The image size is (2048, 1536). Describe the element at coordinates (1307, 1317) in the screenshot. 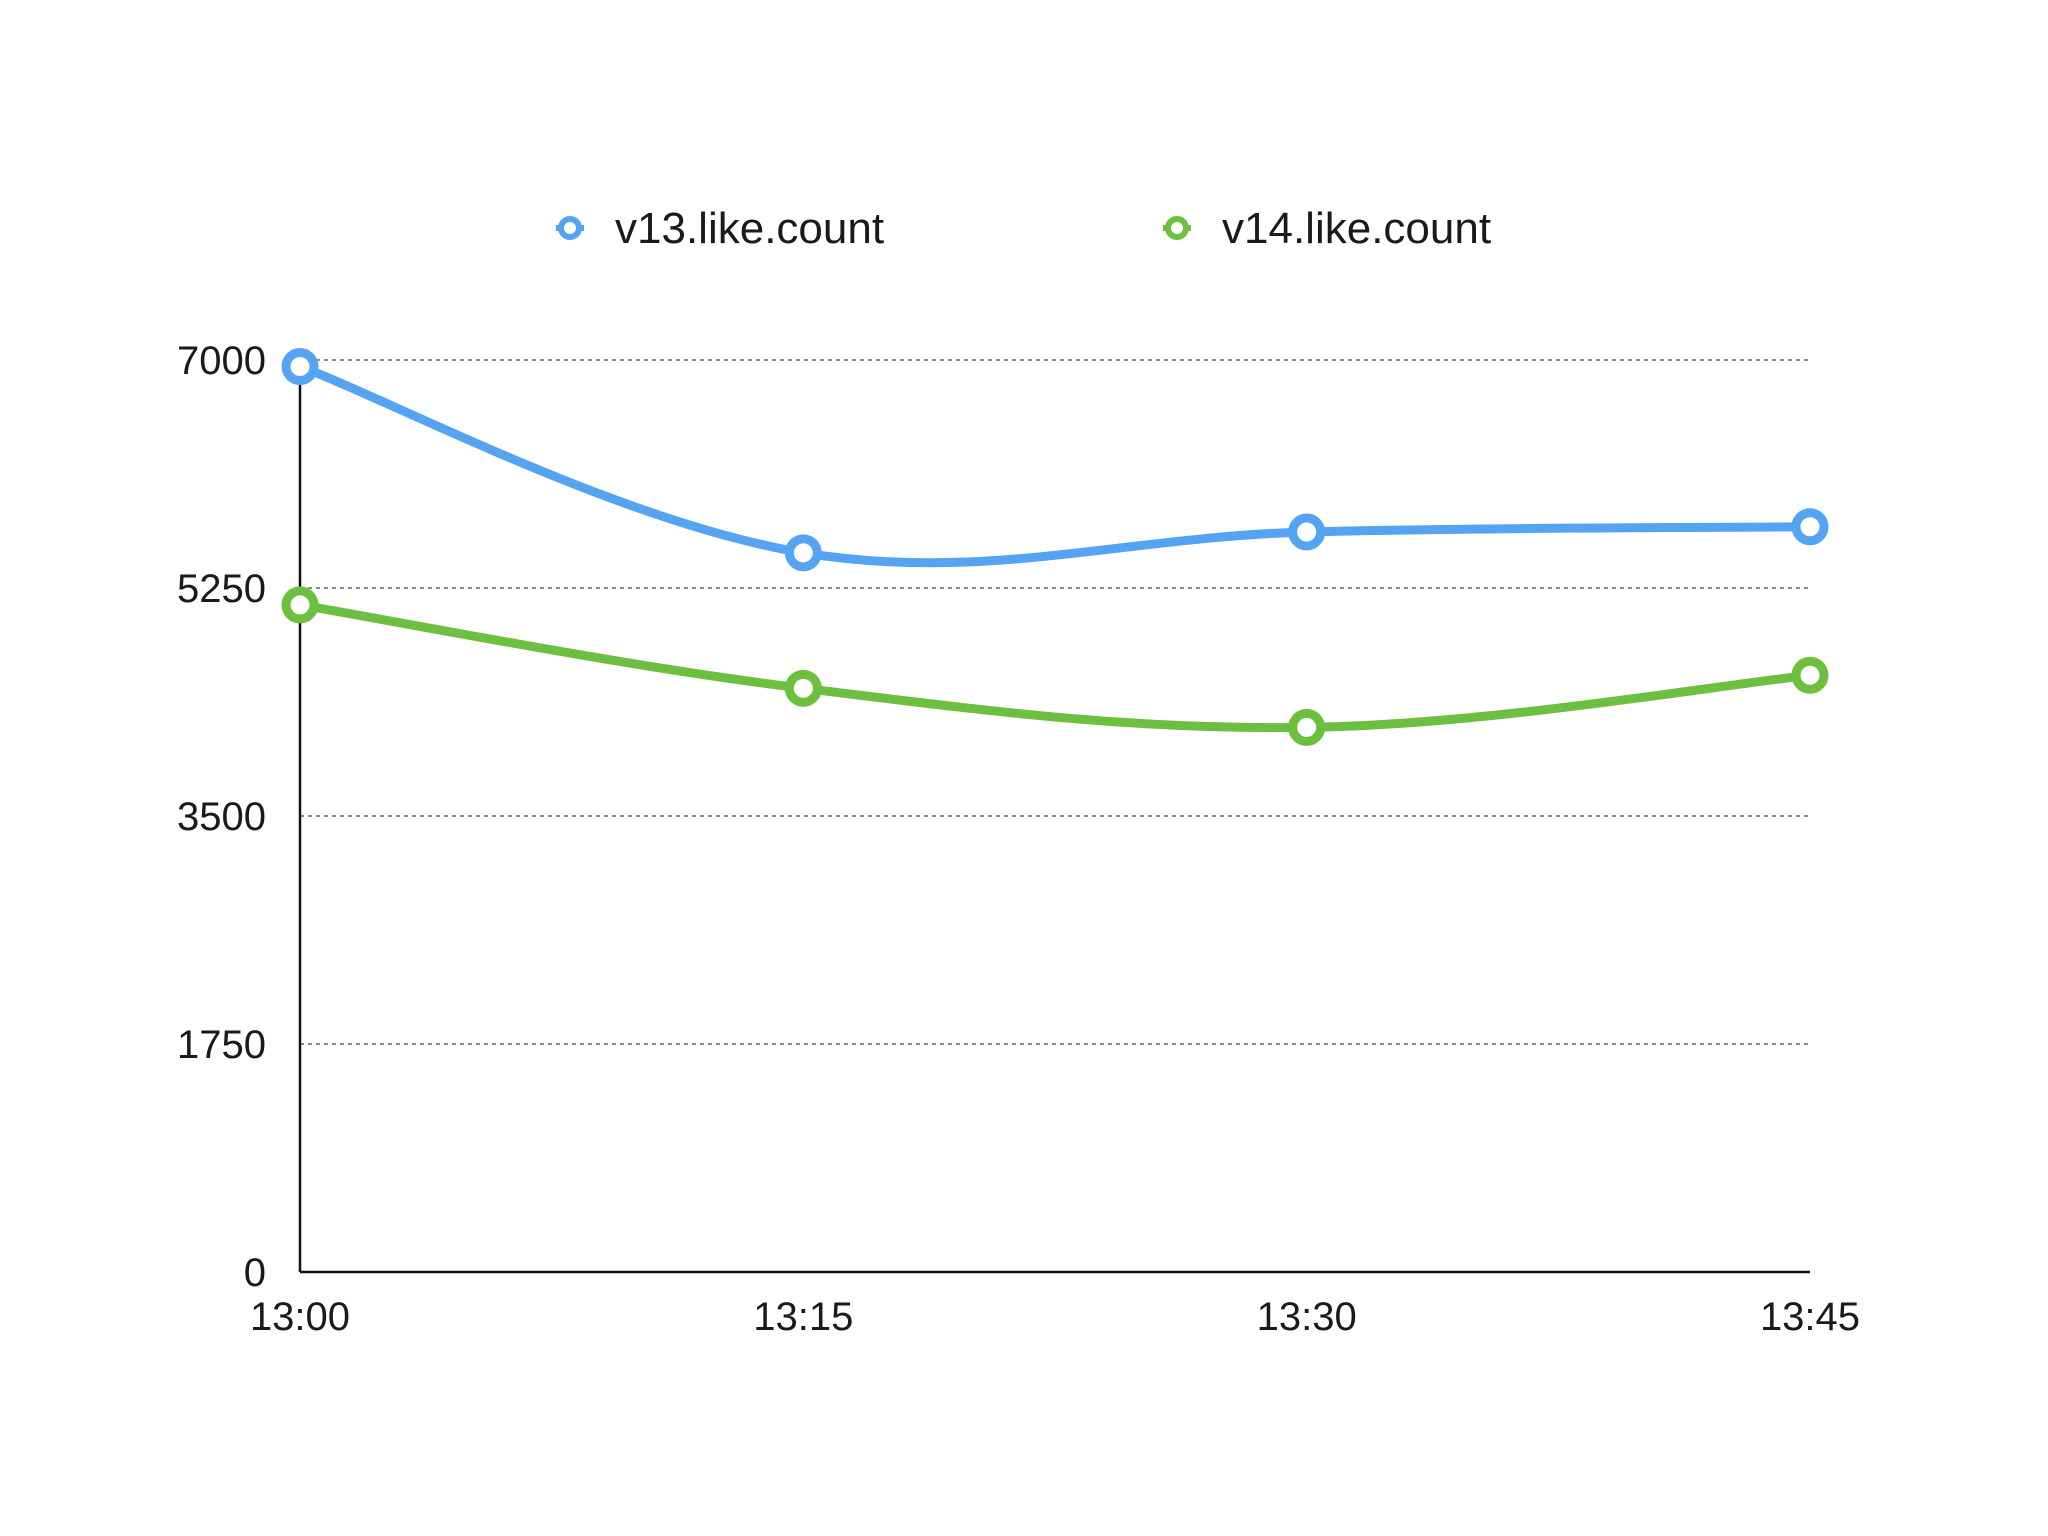

I see `x-tick-label: 13:30` at that location.